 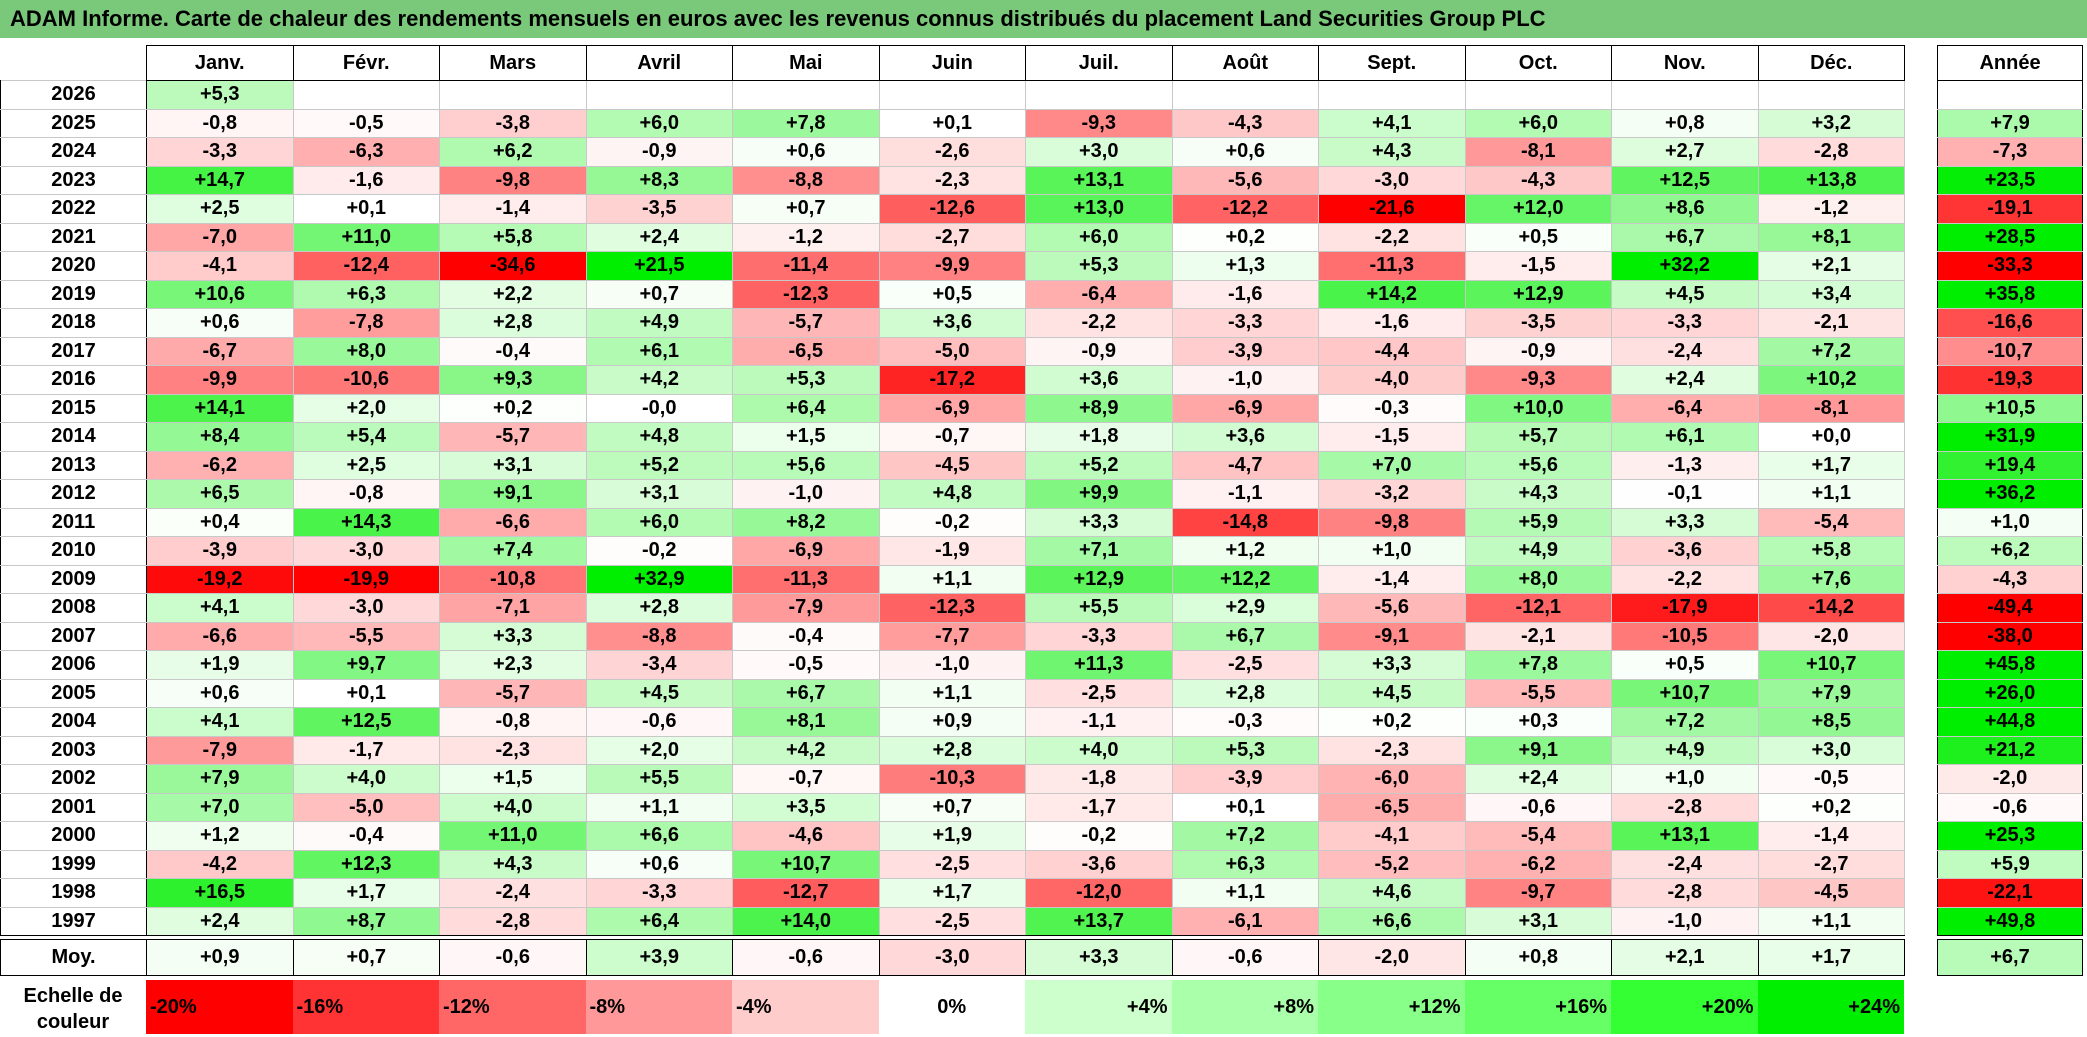 I want to click on heatmap-cell: +0,1, so click(x=952, y=123).